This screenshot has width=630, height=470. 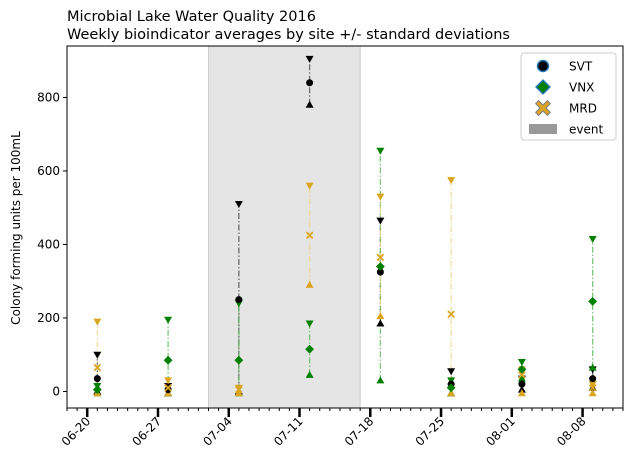 I want to click on legend-box, so click(x=568, y=96).